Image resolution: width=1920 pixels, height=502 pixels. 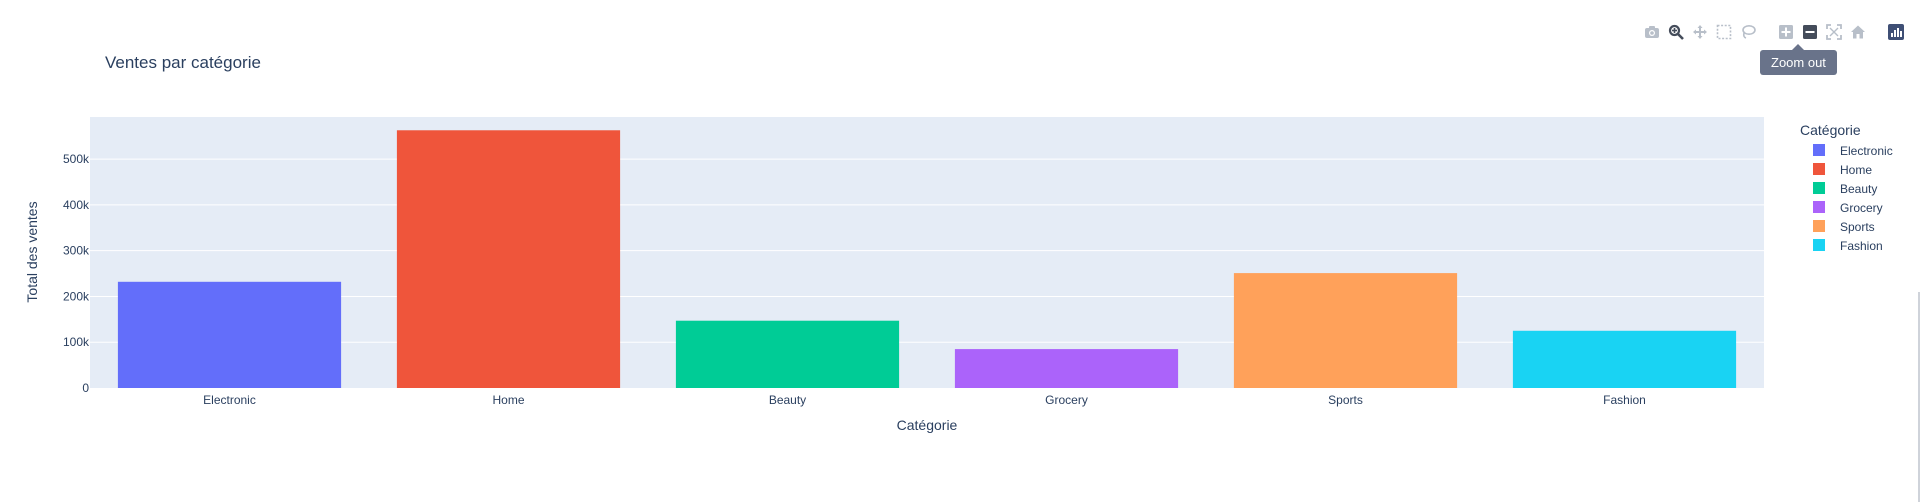 I want to click on legend-item-label: Electronic, so click(x=1866, y=151).